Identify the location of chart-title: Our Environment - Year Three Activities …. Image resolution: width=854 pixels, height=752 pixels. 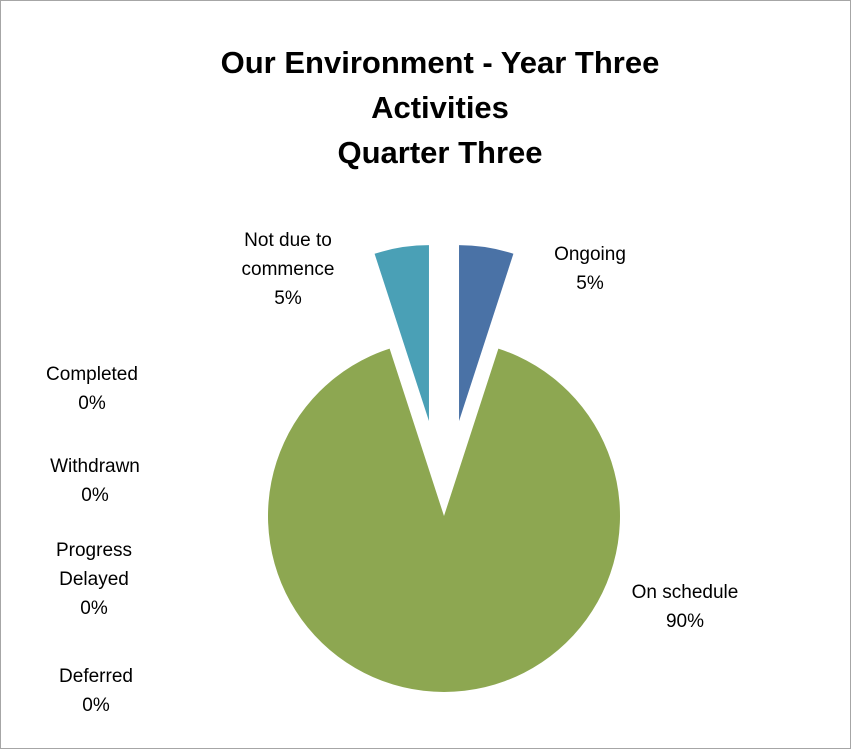
(440, 107).